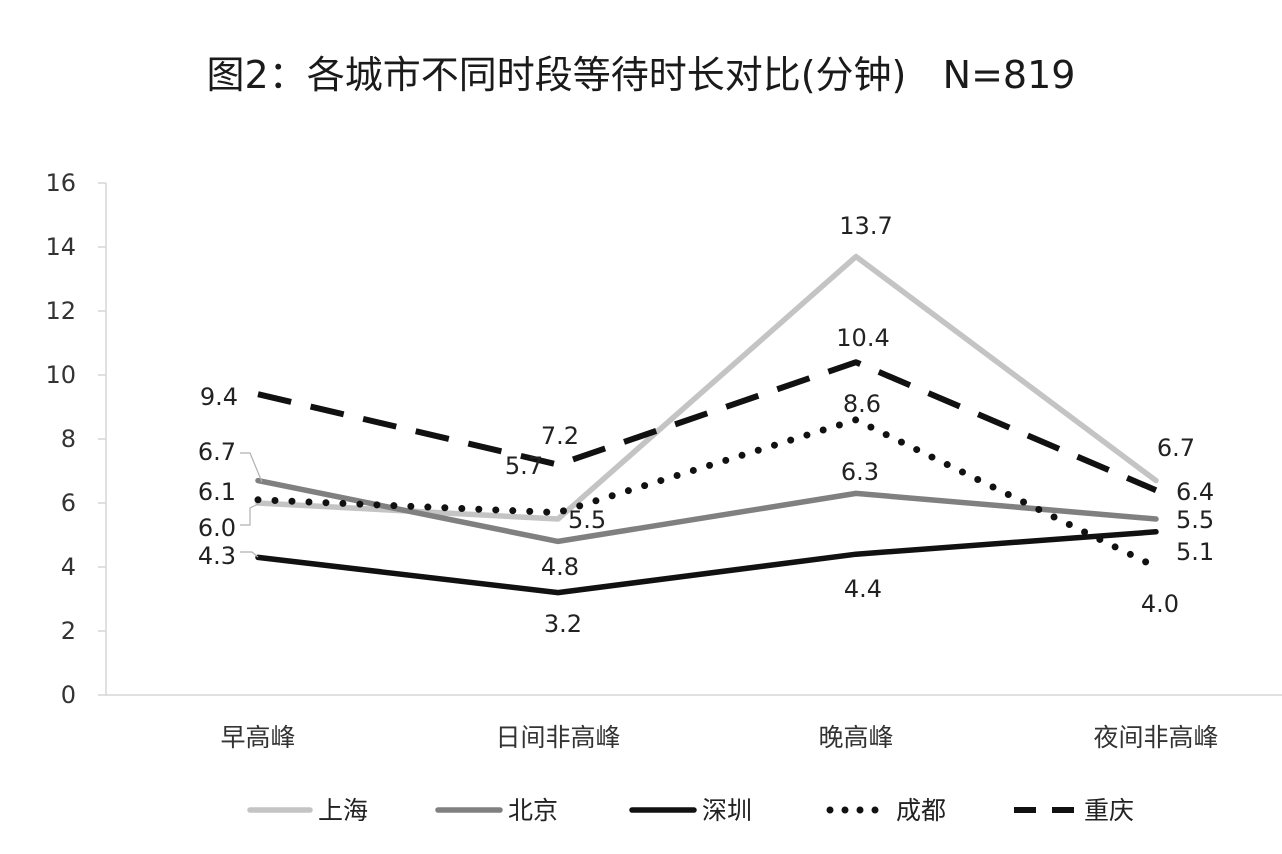  What do you see at coordinates (865, 226) in the screenshot?
I see `data-label: 13.7` at bounding box center [865, 226].